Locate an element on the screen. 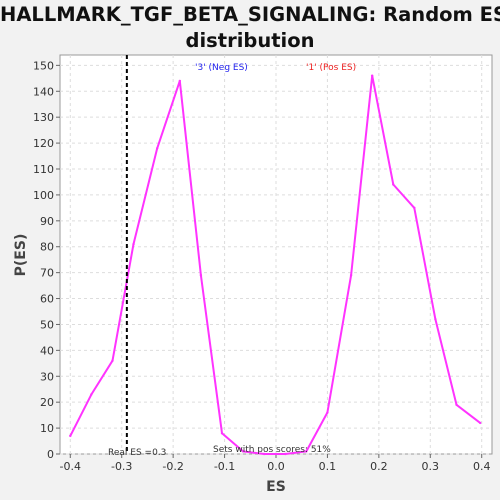  y-tick-label: 140 is located at coordinates (43, 91).